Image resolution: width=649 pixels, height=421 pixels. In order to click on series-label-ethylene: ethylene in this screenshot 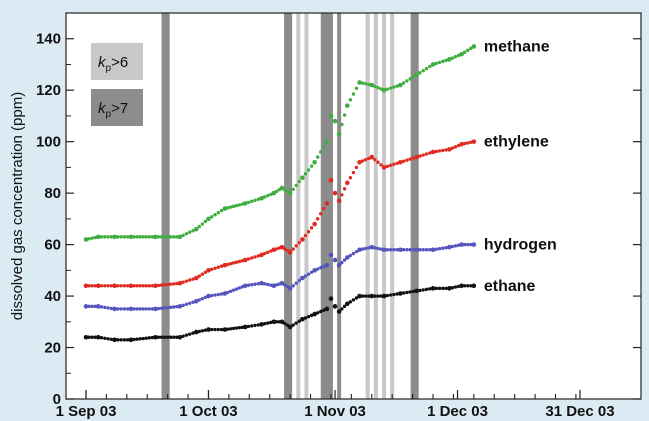, I will do `click(516, 142)`.